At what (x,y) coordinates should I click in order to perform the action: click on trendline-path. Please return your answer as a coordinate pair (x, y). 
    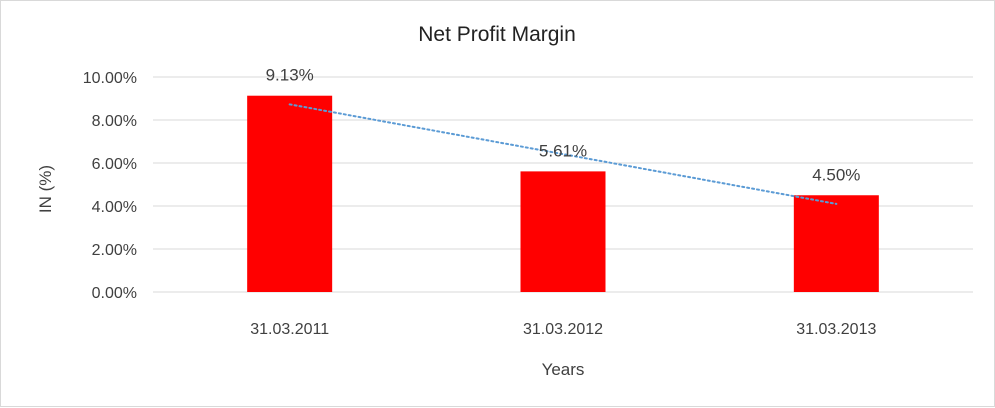
    Looking at the image, I should click on (563, 154).